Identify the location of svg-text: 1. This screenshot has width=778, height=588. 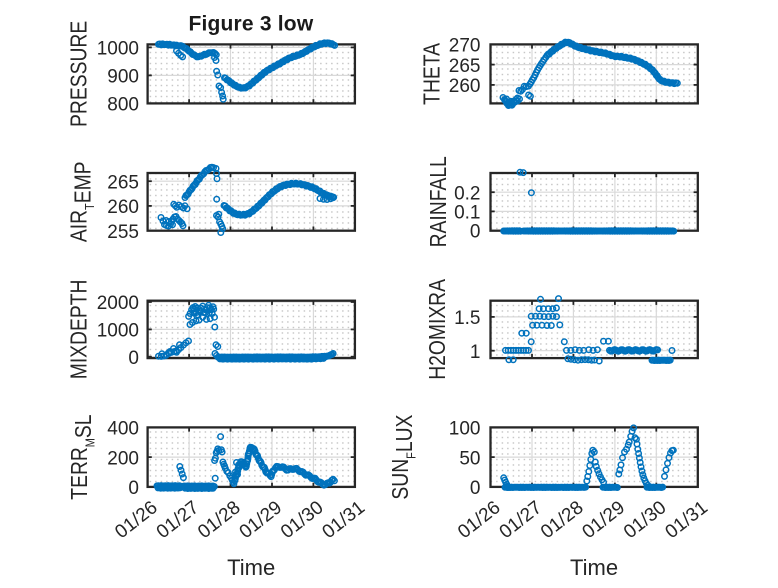
(475, 352).